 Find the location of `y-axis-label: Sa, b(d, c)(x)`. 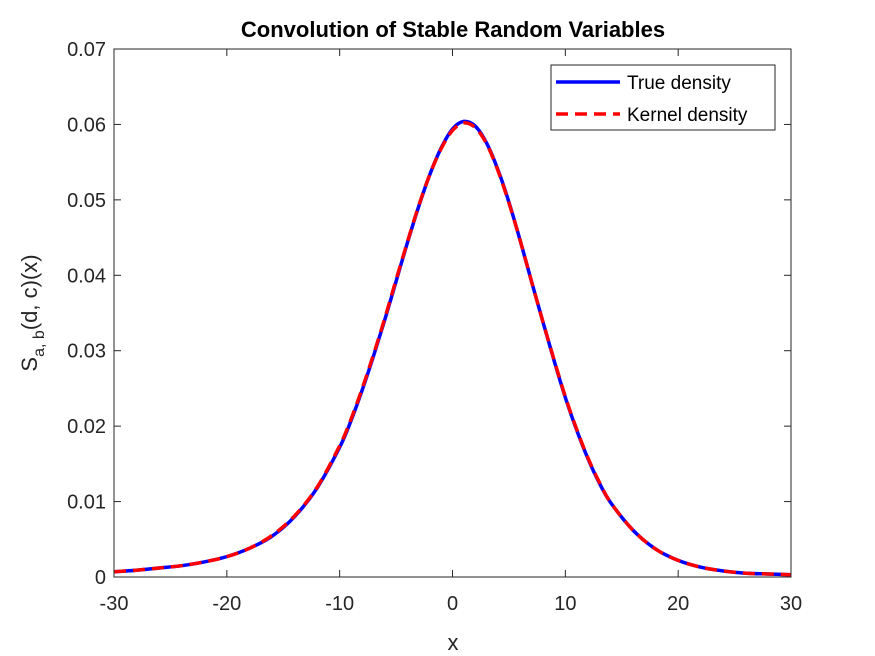

y-axis-label: Sa, b(d, c)(x) is located at coordinates (32, 312).